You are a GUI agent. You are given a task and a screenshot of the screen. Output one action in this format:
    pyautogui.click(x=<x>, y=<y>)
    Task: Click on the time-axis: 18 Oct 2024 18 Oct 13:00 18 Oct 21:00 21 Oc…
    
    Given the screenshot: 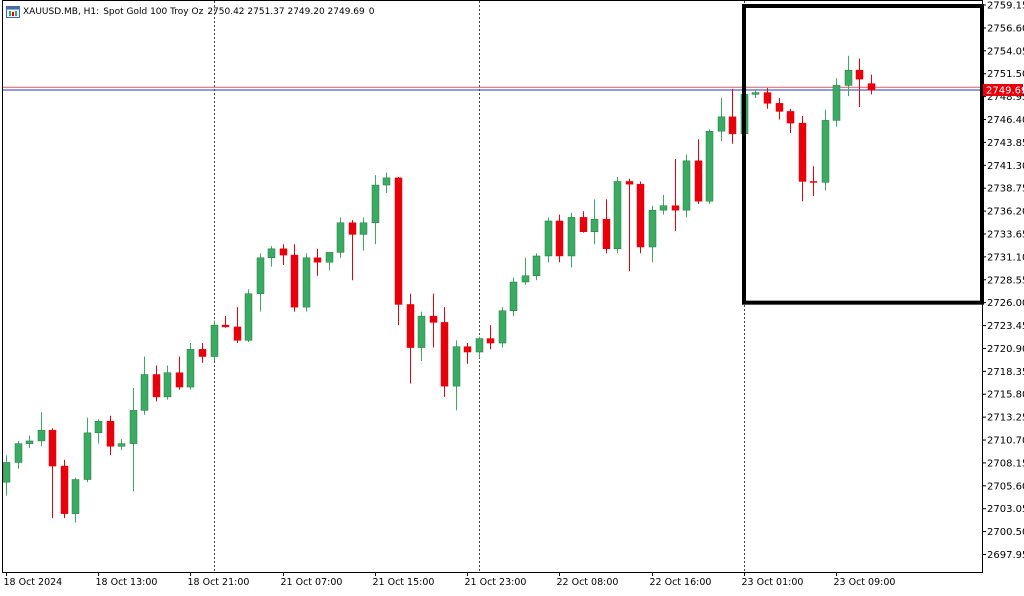 What is the action you would take?
    pyautogui.click(x=450, y=580)
    